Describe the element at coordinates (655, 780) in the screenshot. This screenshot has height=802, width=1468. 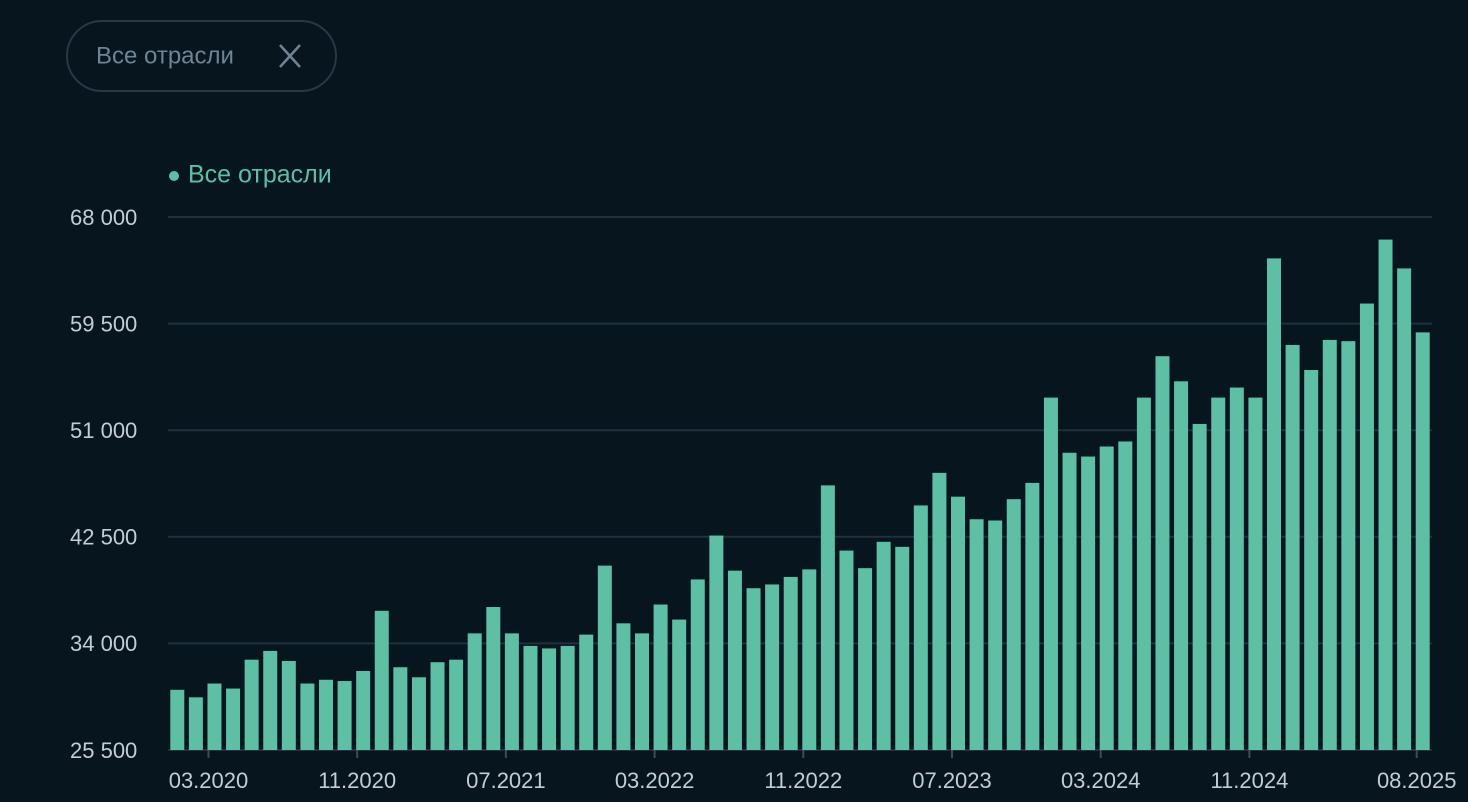
I see `x-tick-label: 03.2022` at that location.